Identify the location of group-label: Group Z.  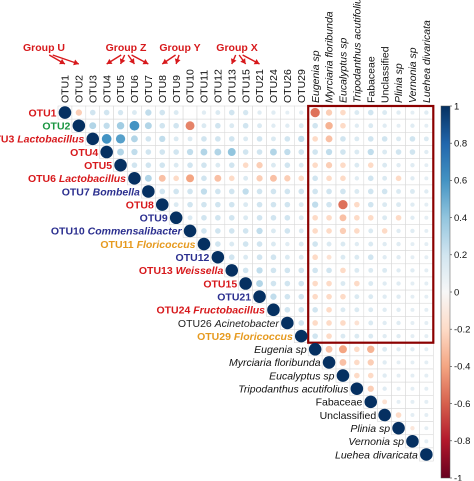
(126, 48).